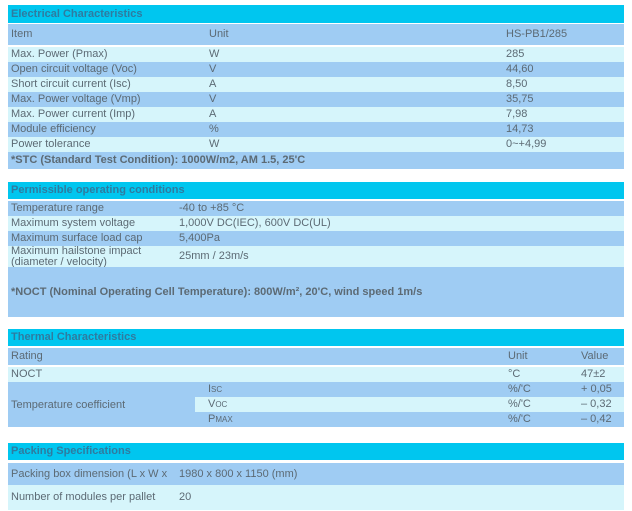 The width and height of the screenshot is (632, 511). Describe the element at coordinates (256, 374) in the screenshot. I see `cell-noct-label: NOCT` at that location.